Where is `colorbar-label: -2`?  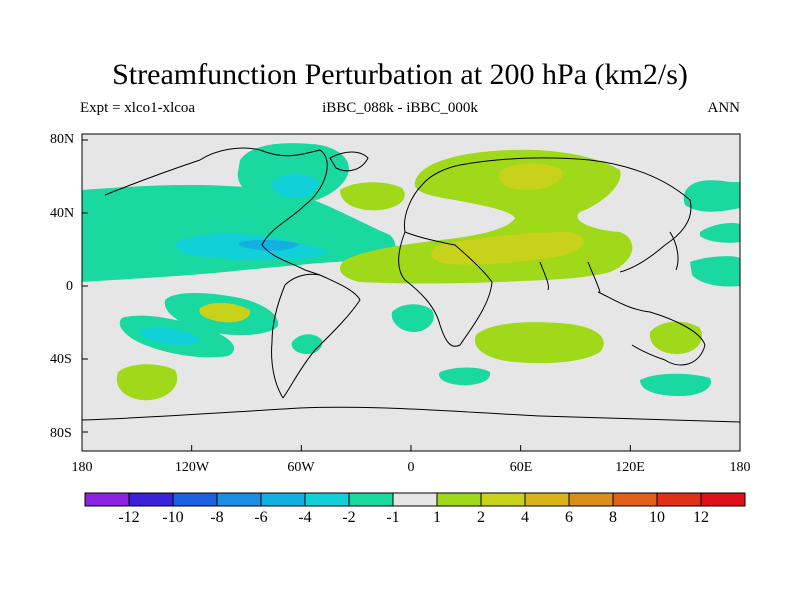
colorbar-label: -2 is located at coordinates (349, 517).